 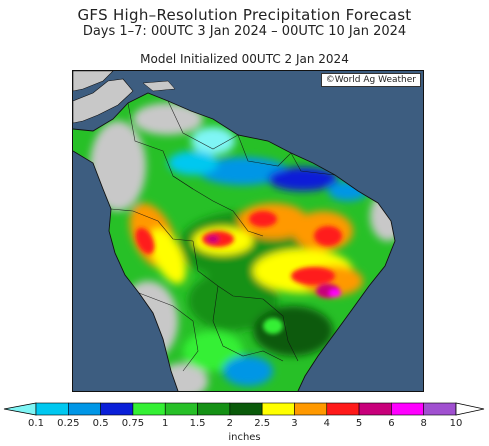 What do you see at coordinates (100, 423) in the screenshot?
I see `legend-tick-label: 0.5` at bounding box center [100, 423].